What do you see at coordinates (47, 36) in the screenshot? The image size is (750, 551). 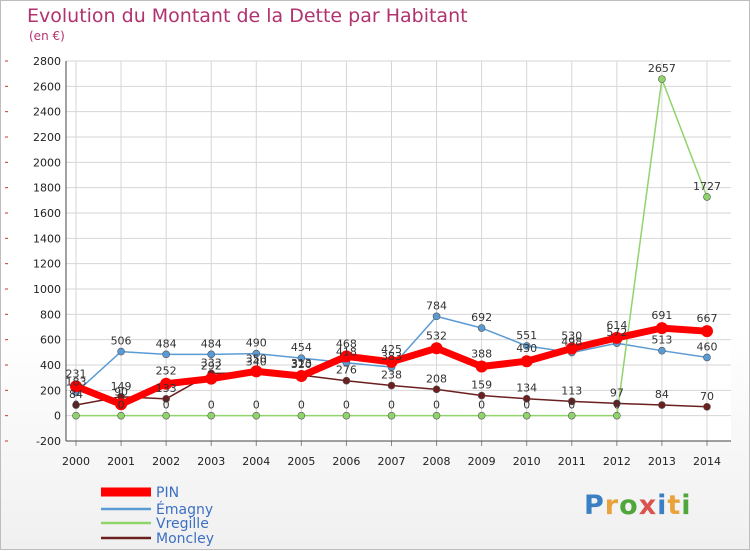 I see `y-unit-label: (en €)` at bounding box center [47, 36].